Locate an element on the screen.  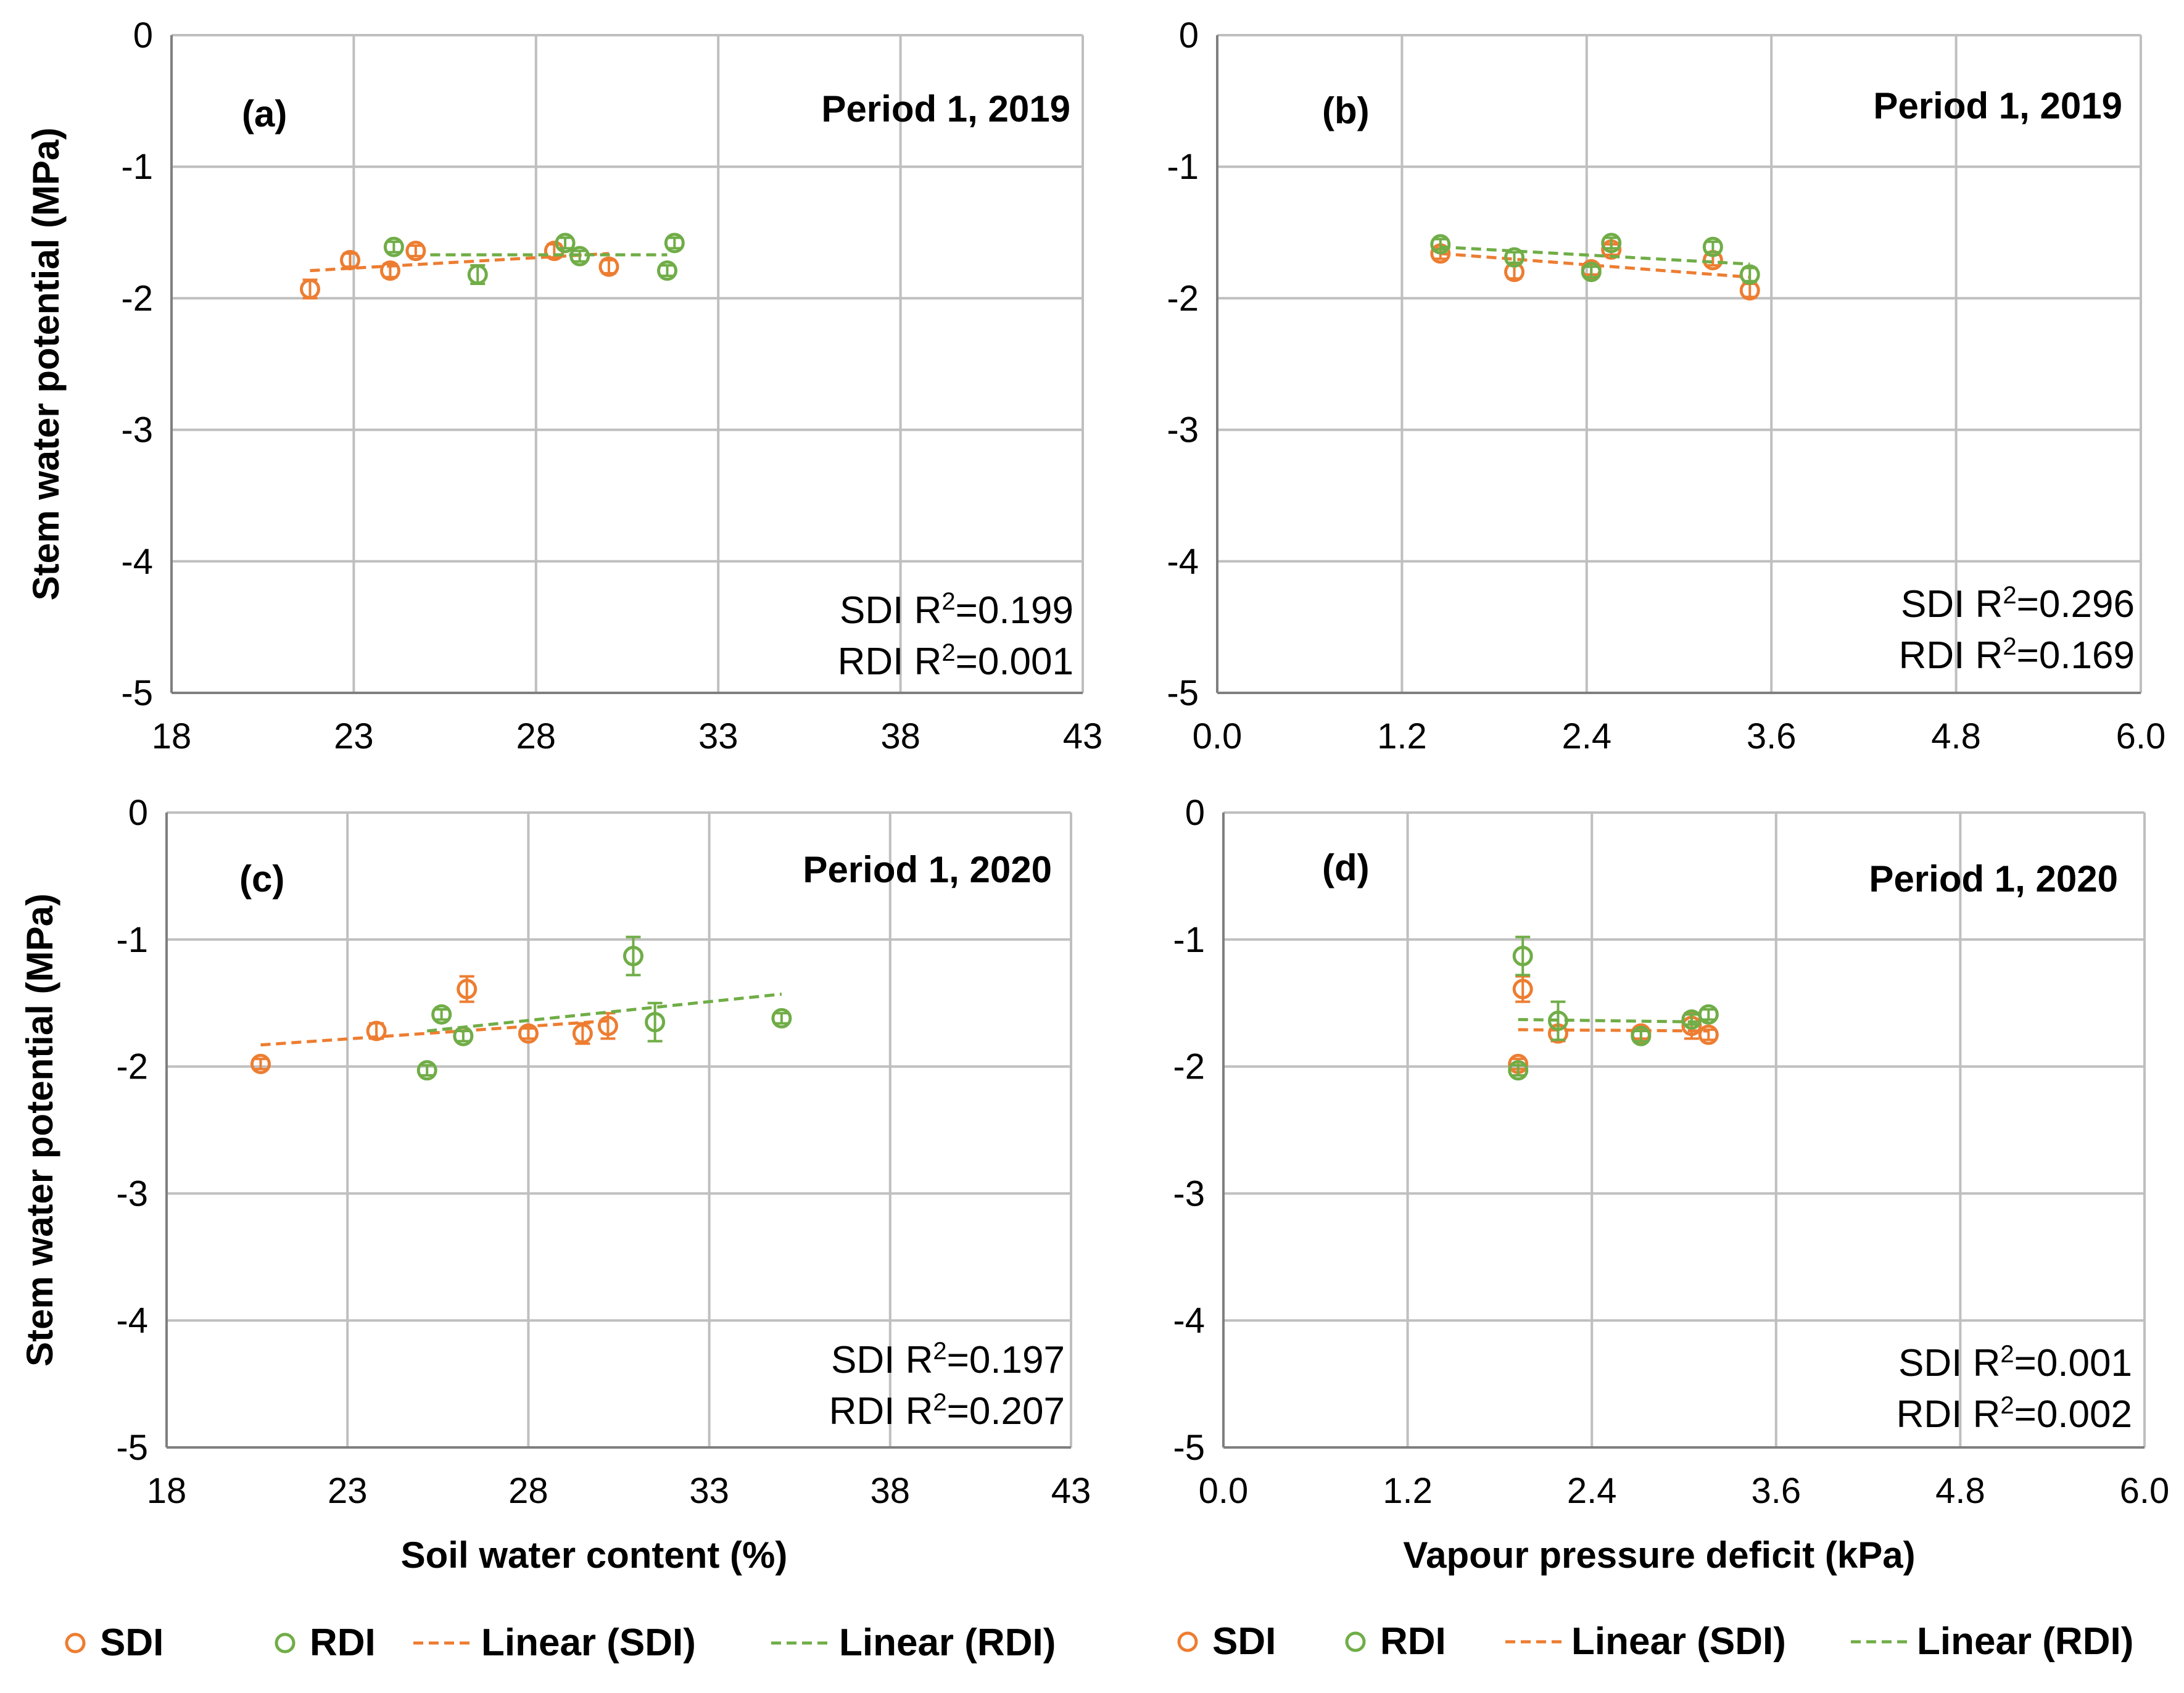
legend-1: SDI RDI Linear (SDI) Linear (RDI) is located at coordinates (560, 1642).